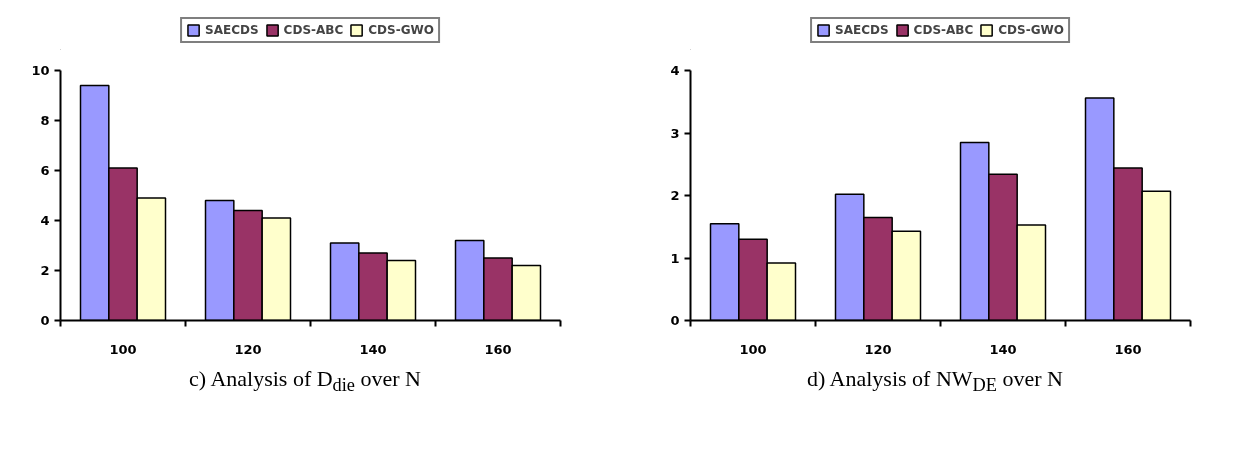 Image resolution: width=1247 pixels, height=466 pixels. I want to click on y-tick-label: 1, so click(675, 258).